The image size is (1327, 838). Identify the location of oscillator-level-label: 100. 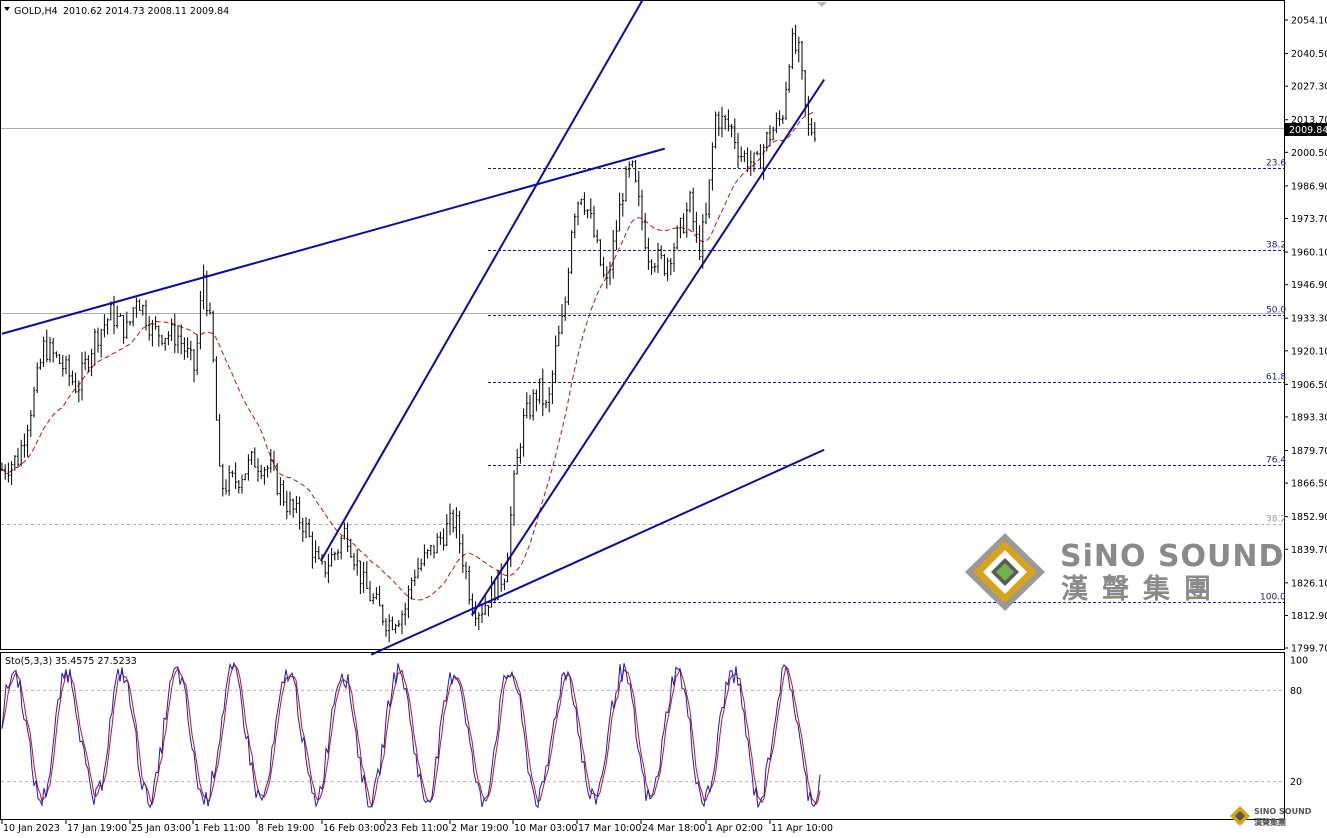
(1299, 661).